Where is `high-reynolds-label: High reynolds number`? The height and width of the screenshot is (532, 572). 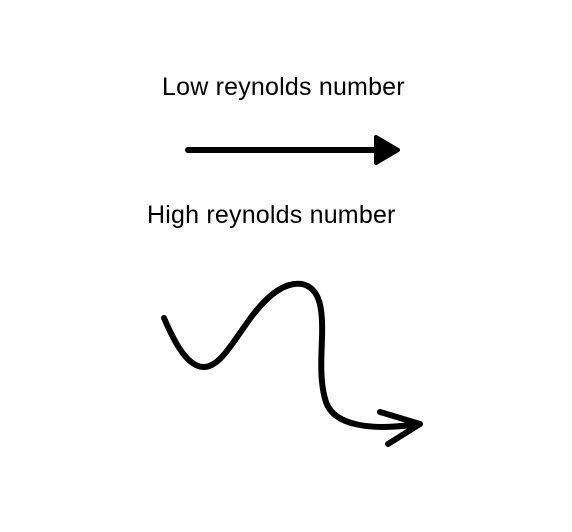 high-reynolds-label: High reynolds number is located at coordinates (271, 215).